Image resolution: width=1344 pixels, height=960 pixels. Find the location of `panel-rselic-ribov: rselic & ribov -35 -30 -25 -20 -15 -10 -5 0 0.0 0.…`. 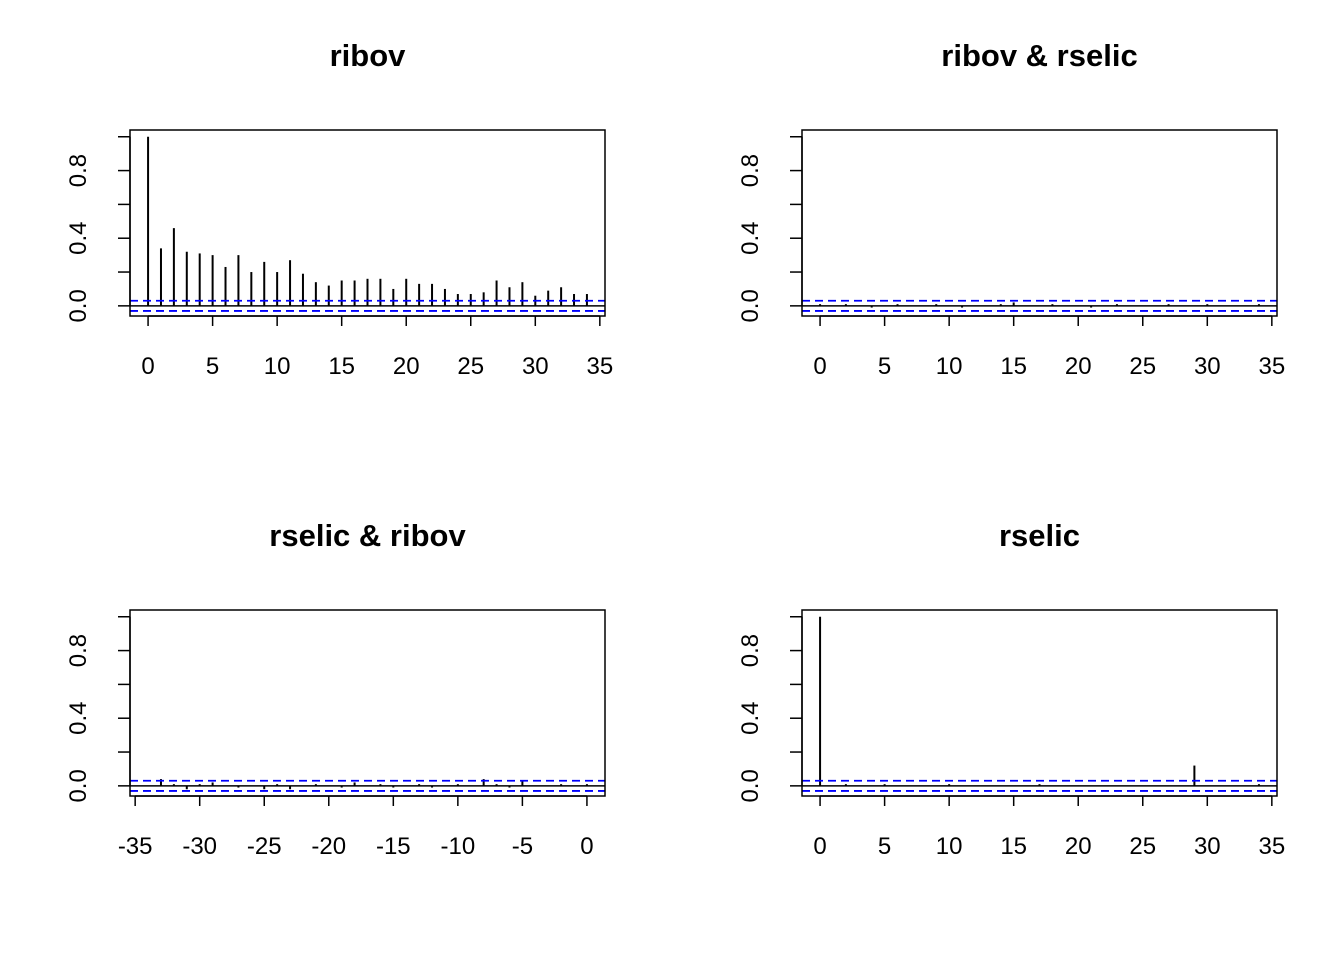

panel-rselic-ribov: rselic & ribov -35 -30 -25 -20 -15 -10 -5 0 0.0 0.… is located at coordinates (335, 689).